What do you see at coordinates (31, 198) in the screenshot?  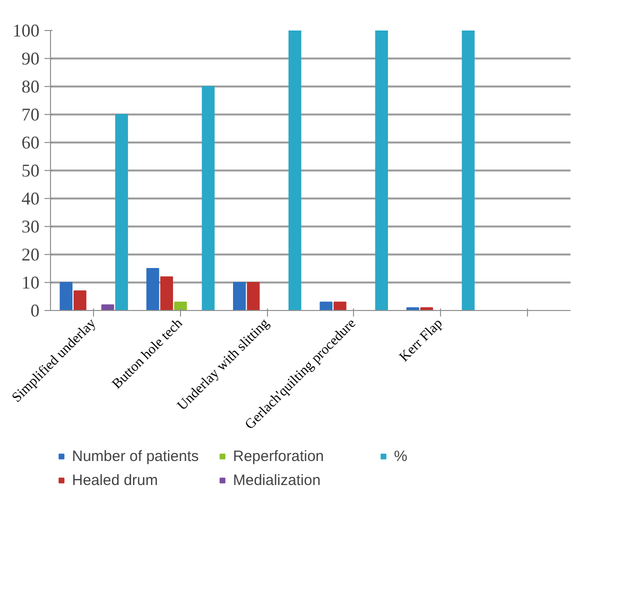 I see `y-tick-label: 40` at bounding box center [31, 198].